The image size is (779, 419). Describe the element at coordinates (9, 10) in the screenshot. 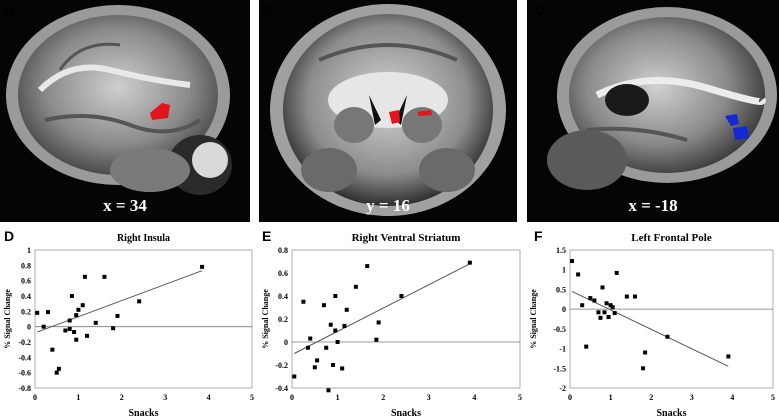

I see `panel-letter-a: A` at that location.